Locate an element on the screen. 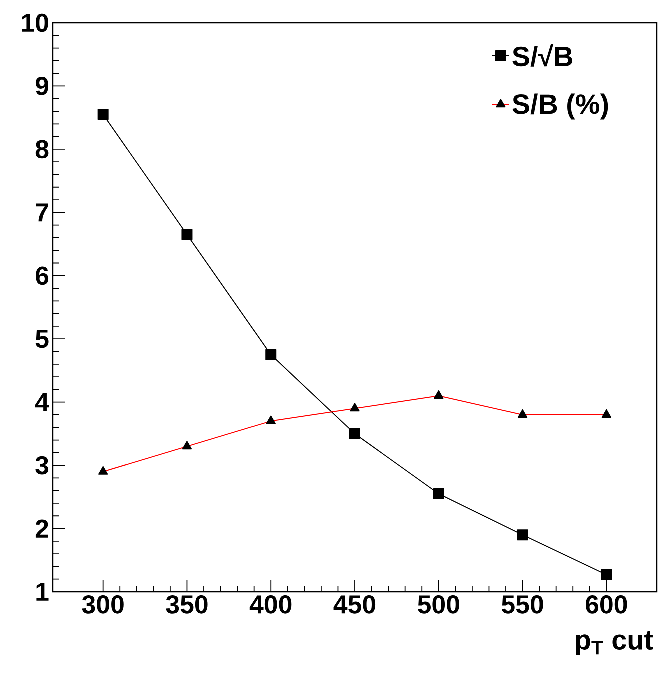 This screenshot has height=675, width=662. x-tick-label: 550 is located at coordinates (523, 605).